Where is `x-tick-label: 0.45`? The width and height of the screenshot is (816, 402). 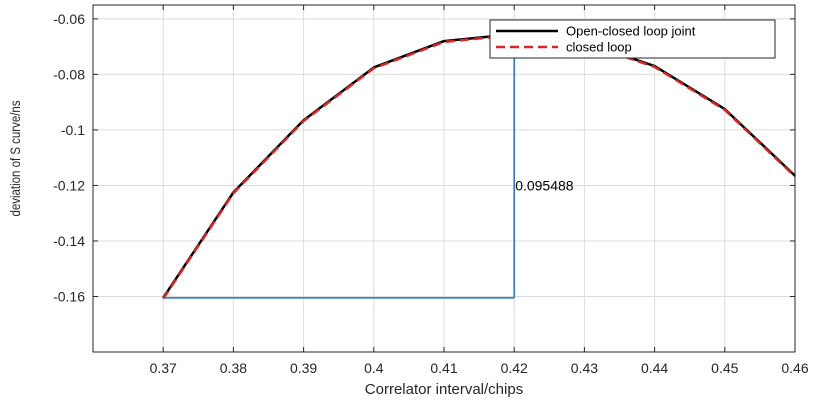
x-tick-label: 0.45 is located at coordinates (724, 368).